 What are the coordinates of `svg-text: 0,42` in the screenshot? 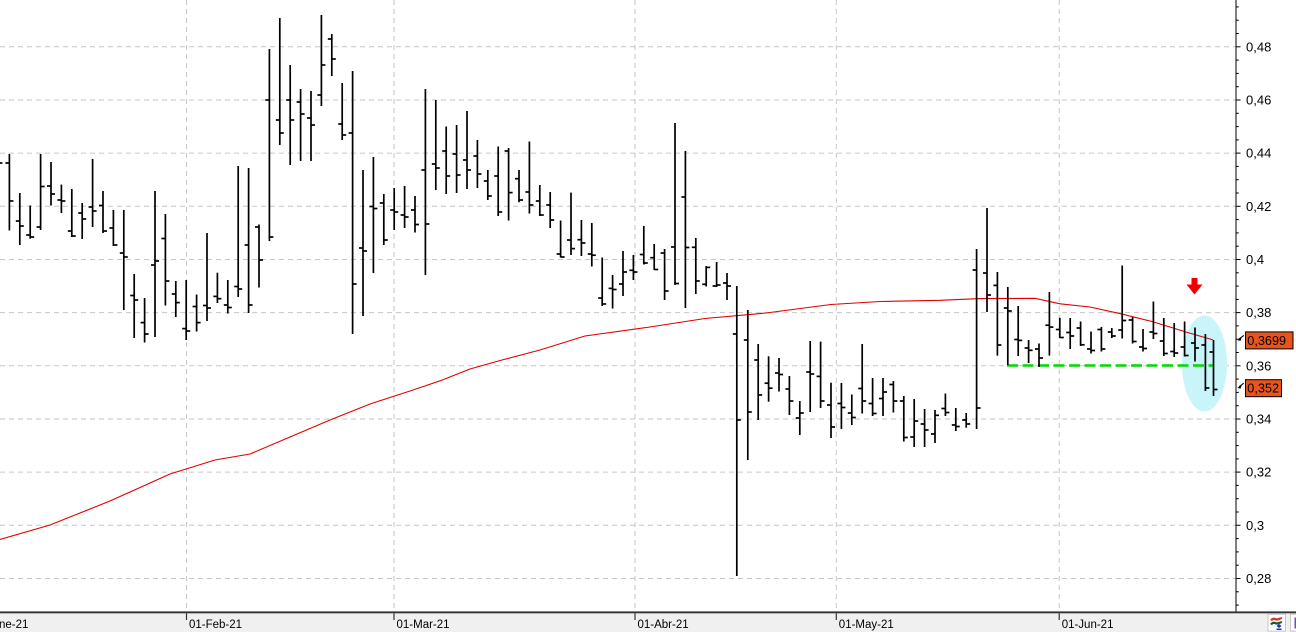 It's located at (1258, 206).